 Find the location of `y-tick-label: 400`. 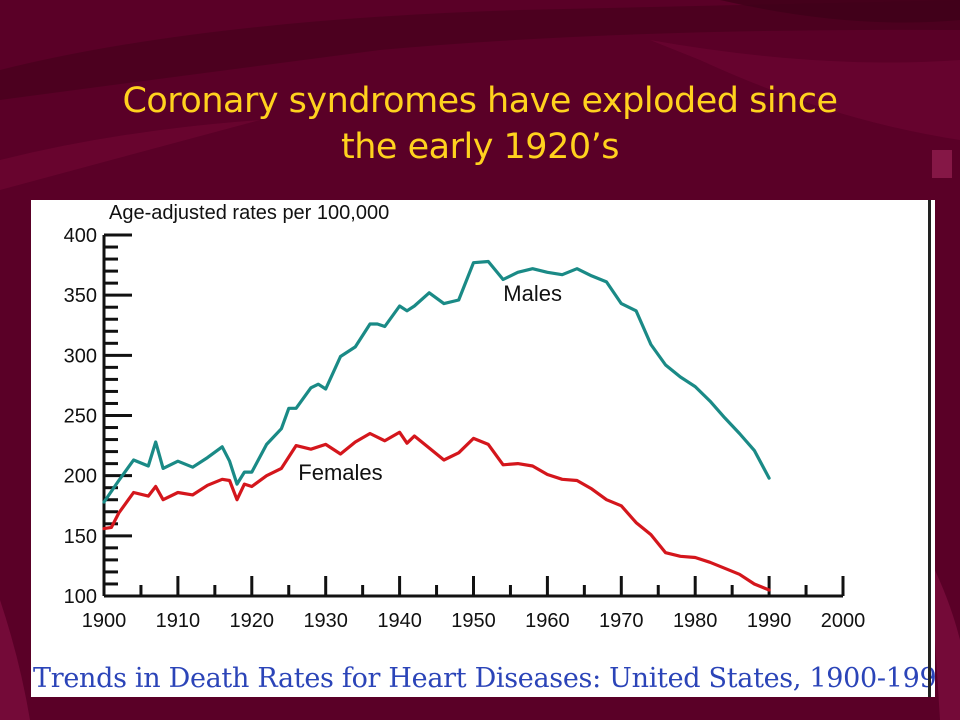

y-tick-label: 400 is located at coordinates (80, 236).